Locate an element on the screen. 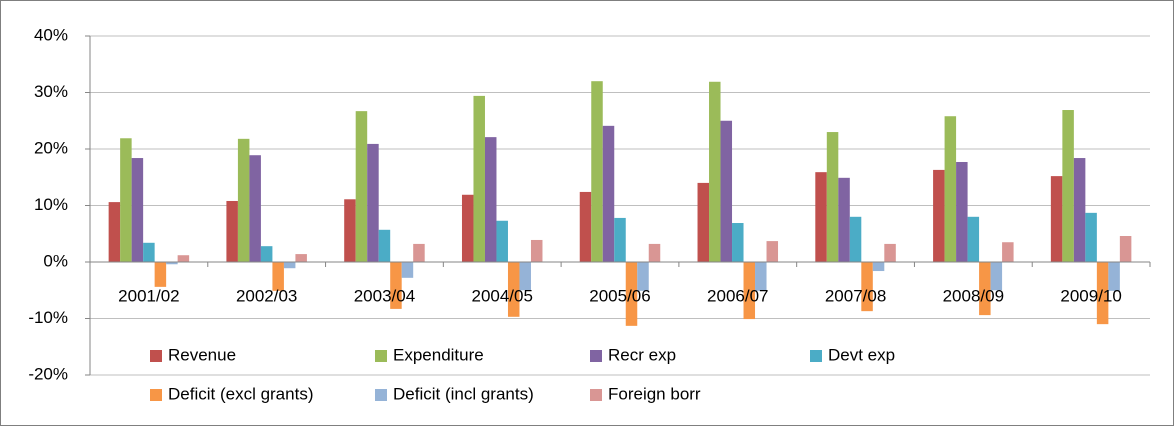 This screenshot has width=1174, height=426. x-tick-label: 2002/03 is located at coordinates (266, 295).